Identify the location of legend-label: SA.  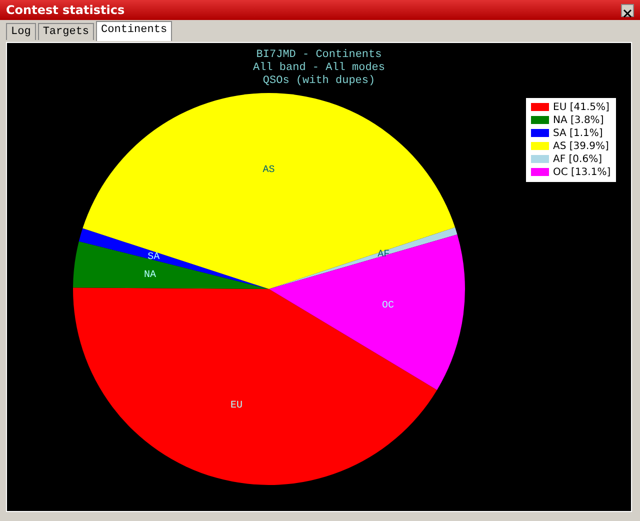
(559, 133).